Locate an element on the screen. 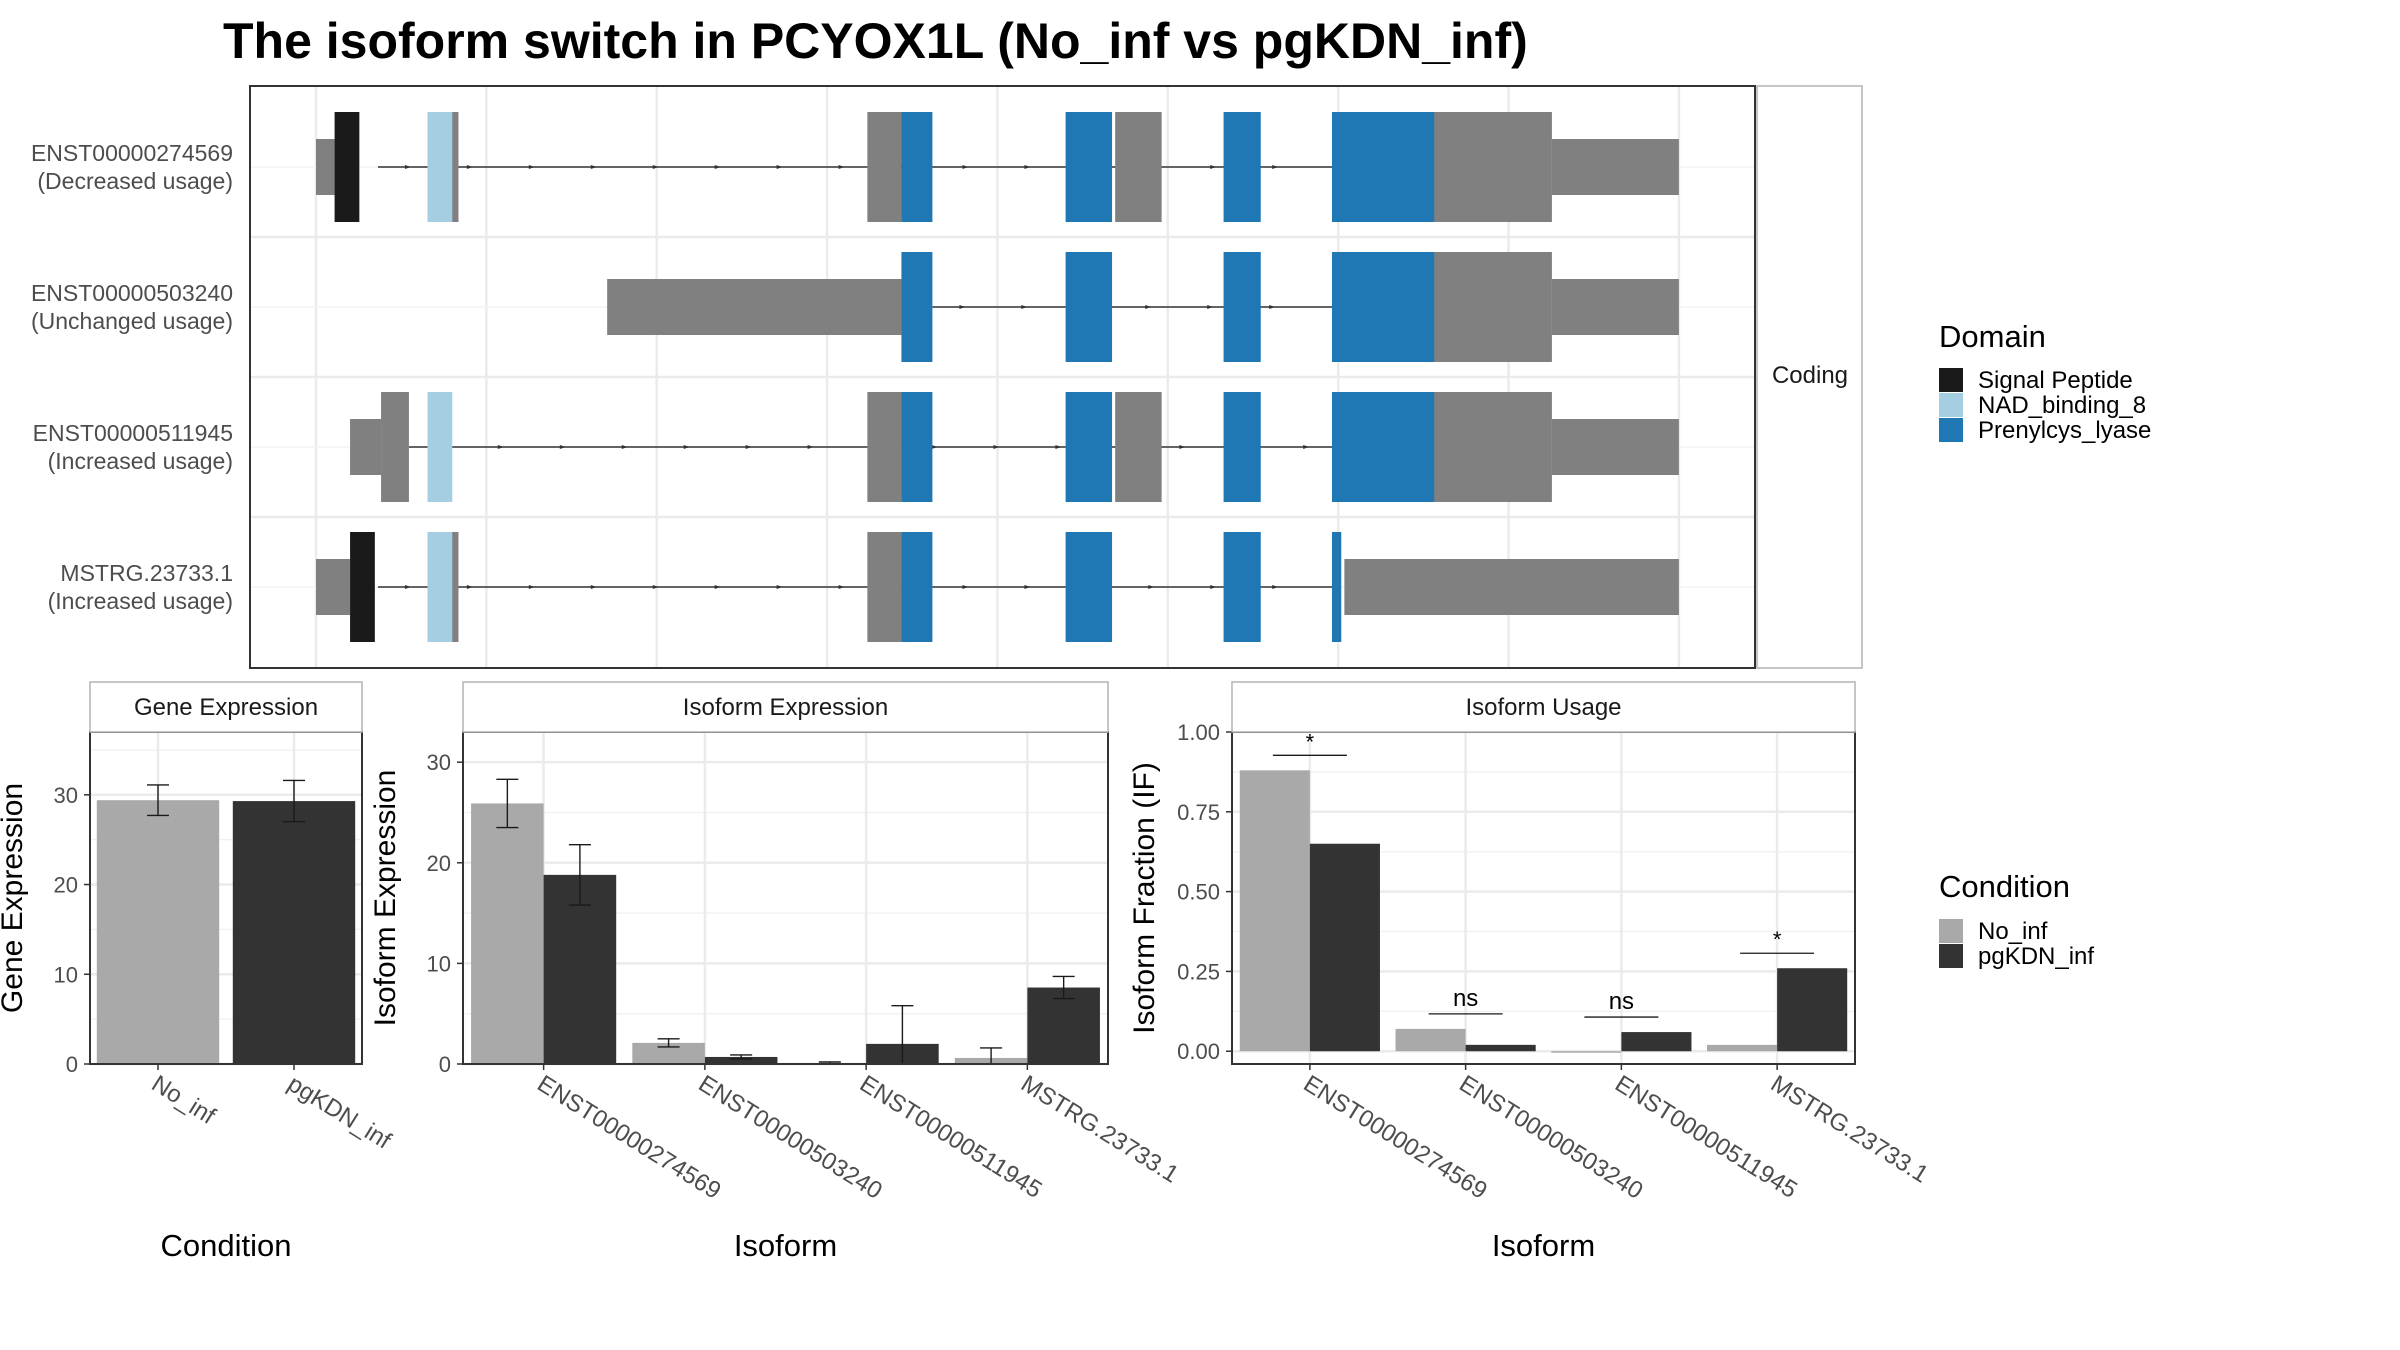 This screenshot has height=1350, width=2400. significance-label: ns is located at coordinates (1621, 1001).